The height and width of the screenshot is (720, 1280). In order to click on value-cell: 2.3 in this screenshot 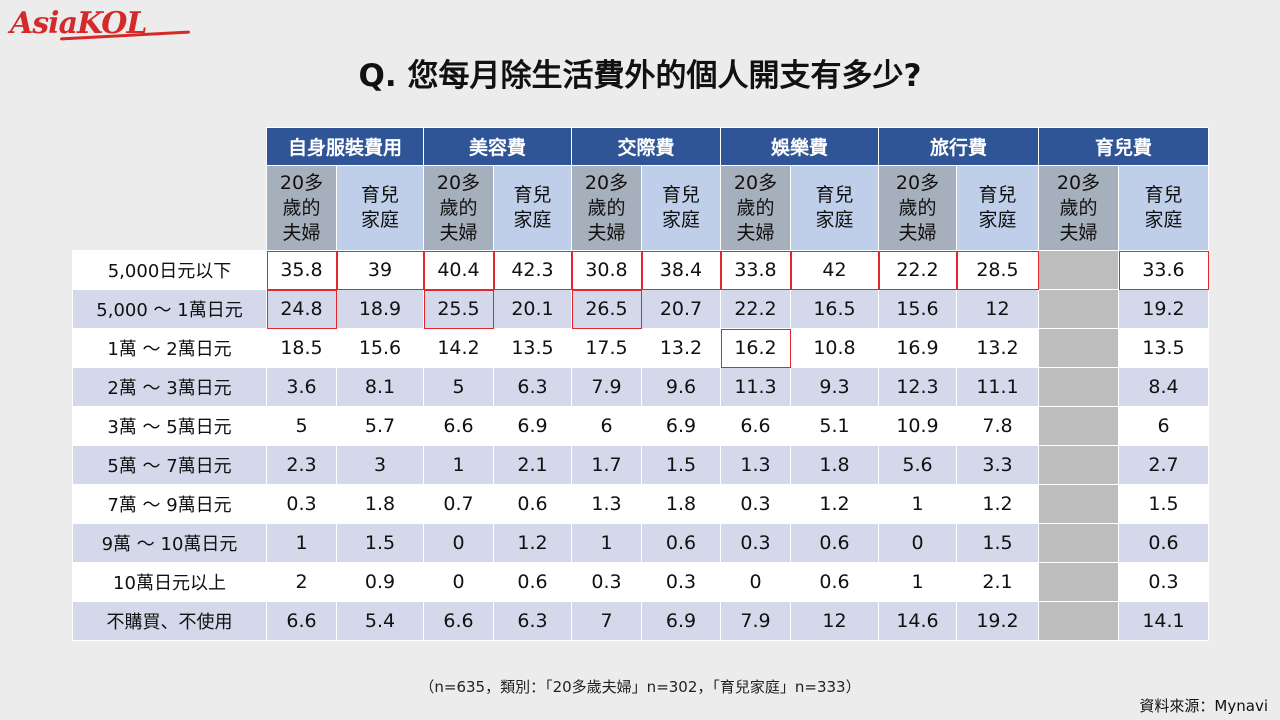, I will do `click(301, 465)`.